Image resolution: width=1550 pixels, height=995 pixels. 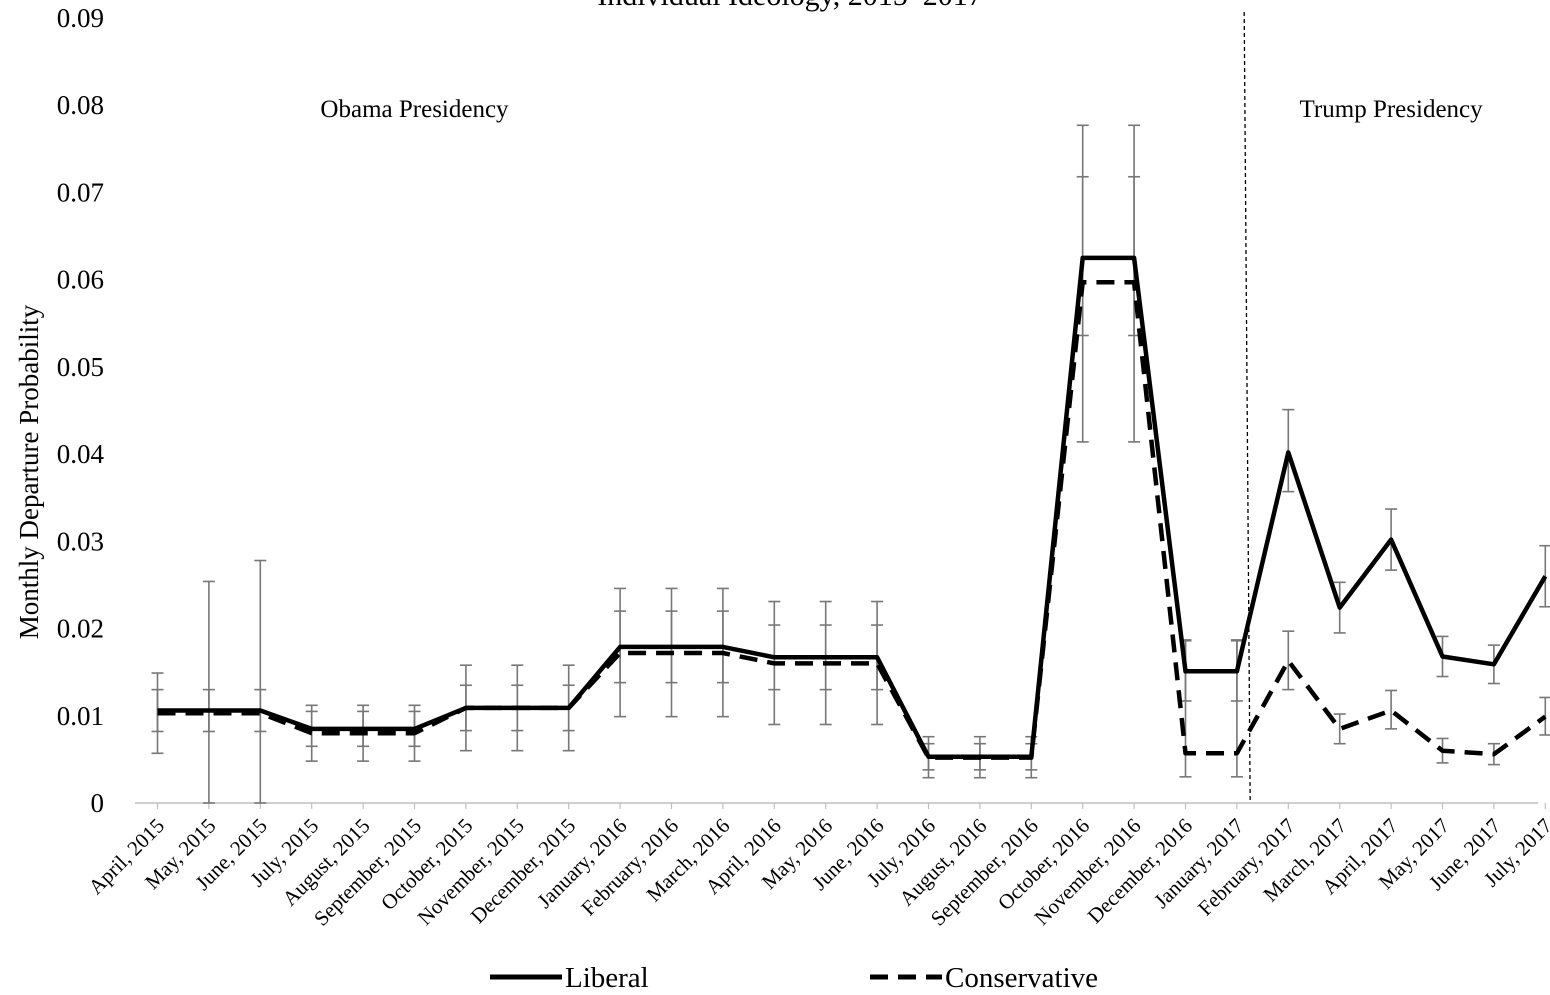 What do you see at coordinates (80, 192) in the screenshot?
I see `y-tick-label: 0.07` at bounding box center [80, 192].